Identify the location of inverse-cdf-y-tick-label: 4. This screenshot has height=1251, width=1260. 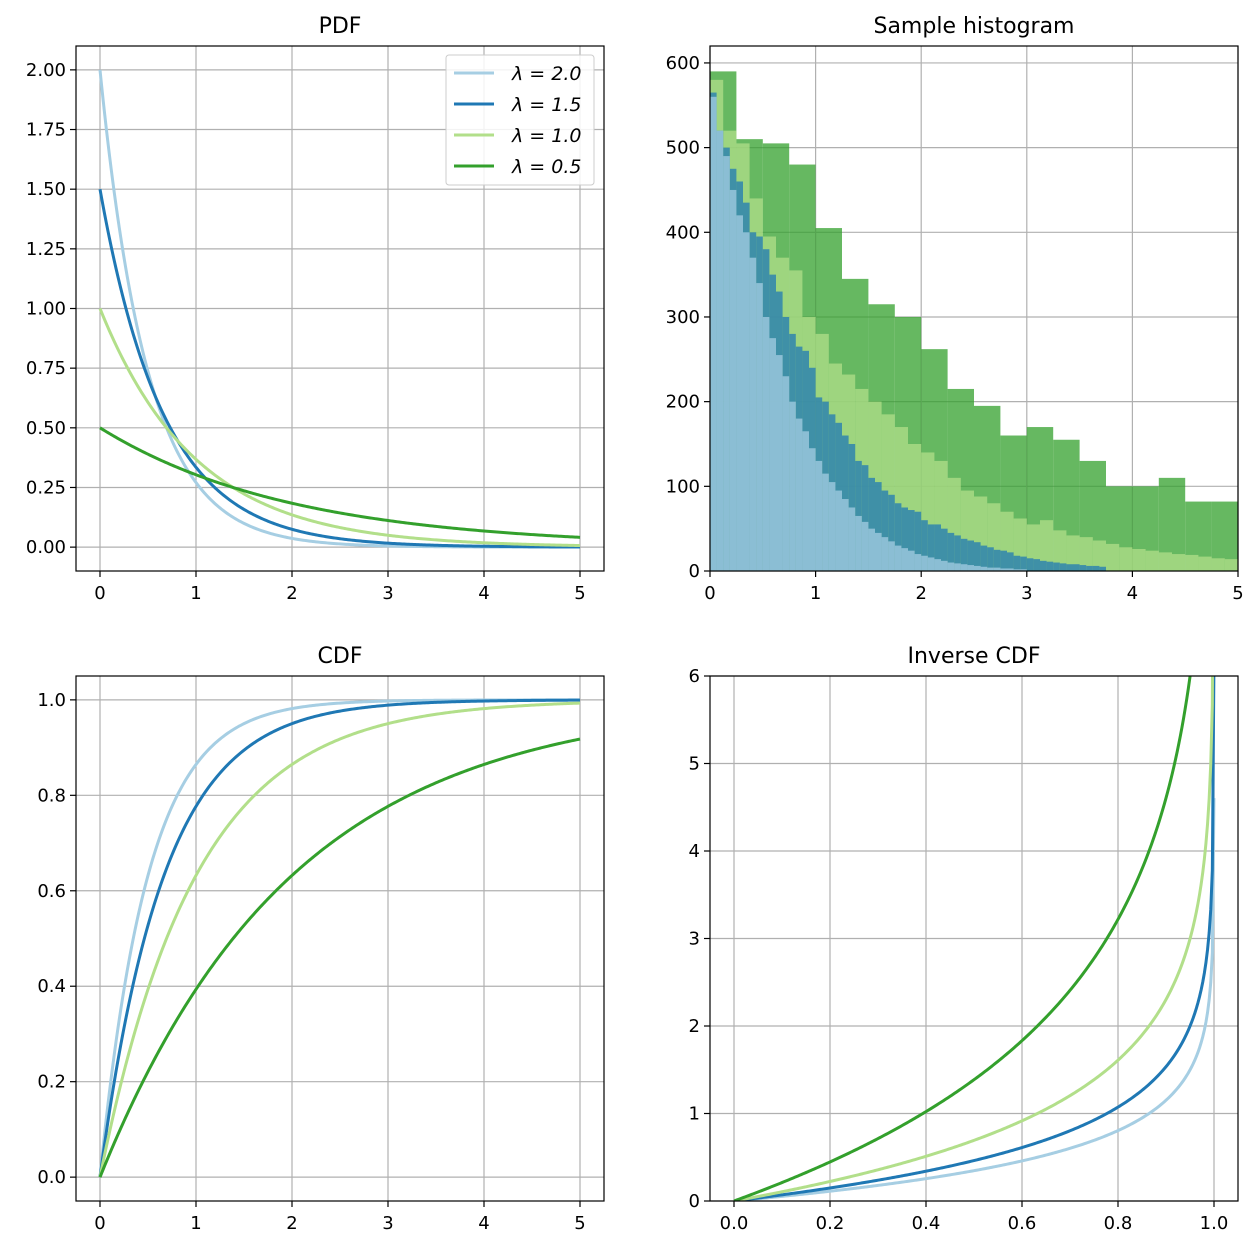
(694, 851).